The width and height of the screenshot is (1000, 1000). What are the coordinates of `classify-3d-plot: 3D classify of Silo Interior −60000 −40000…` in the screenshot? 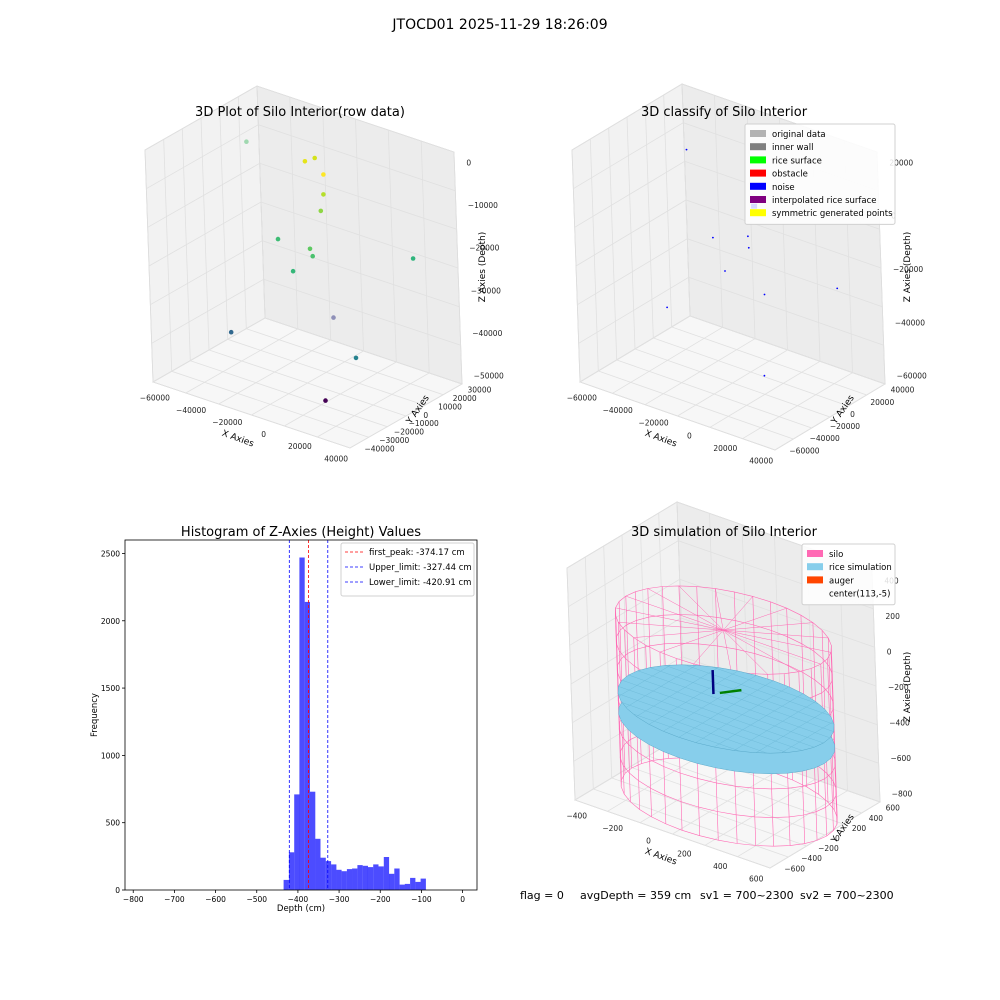 It's located at (747, 274).